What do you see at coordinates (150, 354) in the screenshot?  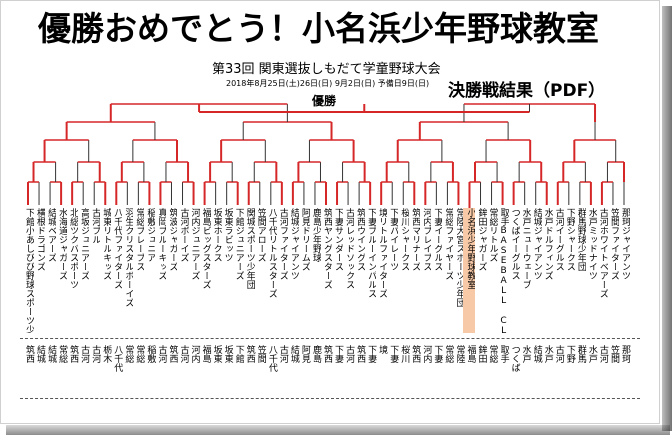 I see `team-region: 稲敷` at bounding box center [150, 354].